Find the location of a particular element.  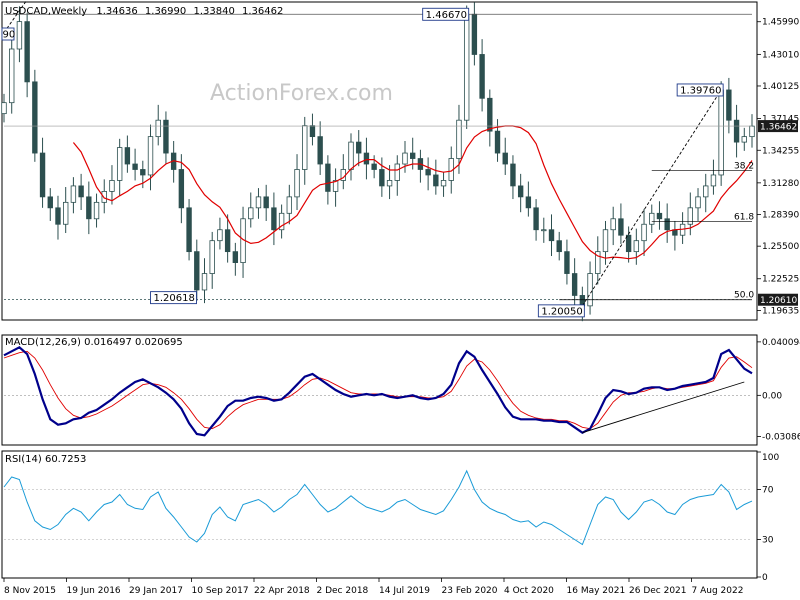

annotation-label: 1.20050 is located at coordinates (561, 311).